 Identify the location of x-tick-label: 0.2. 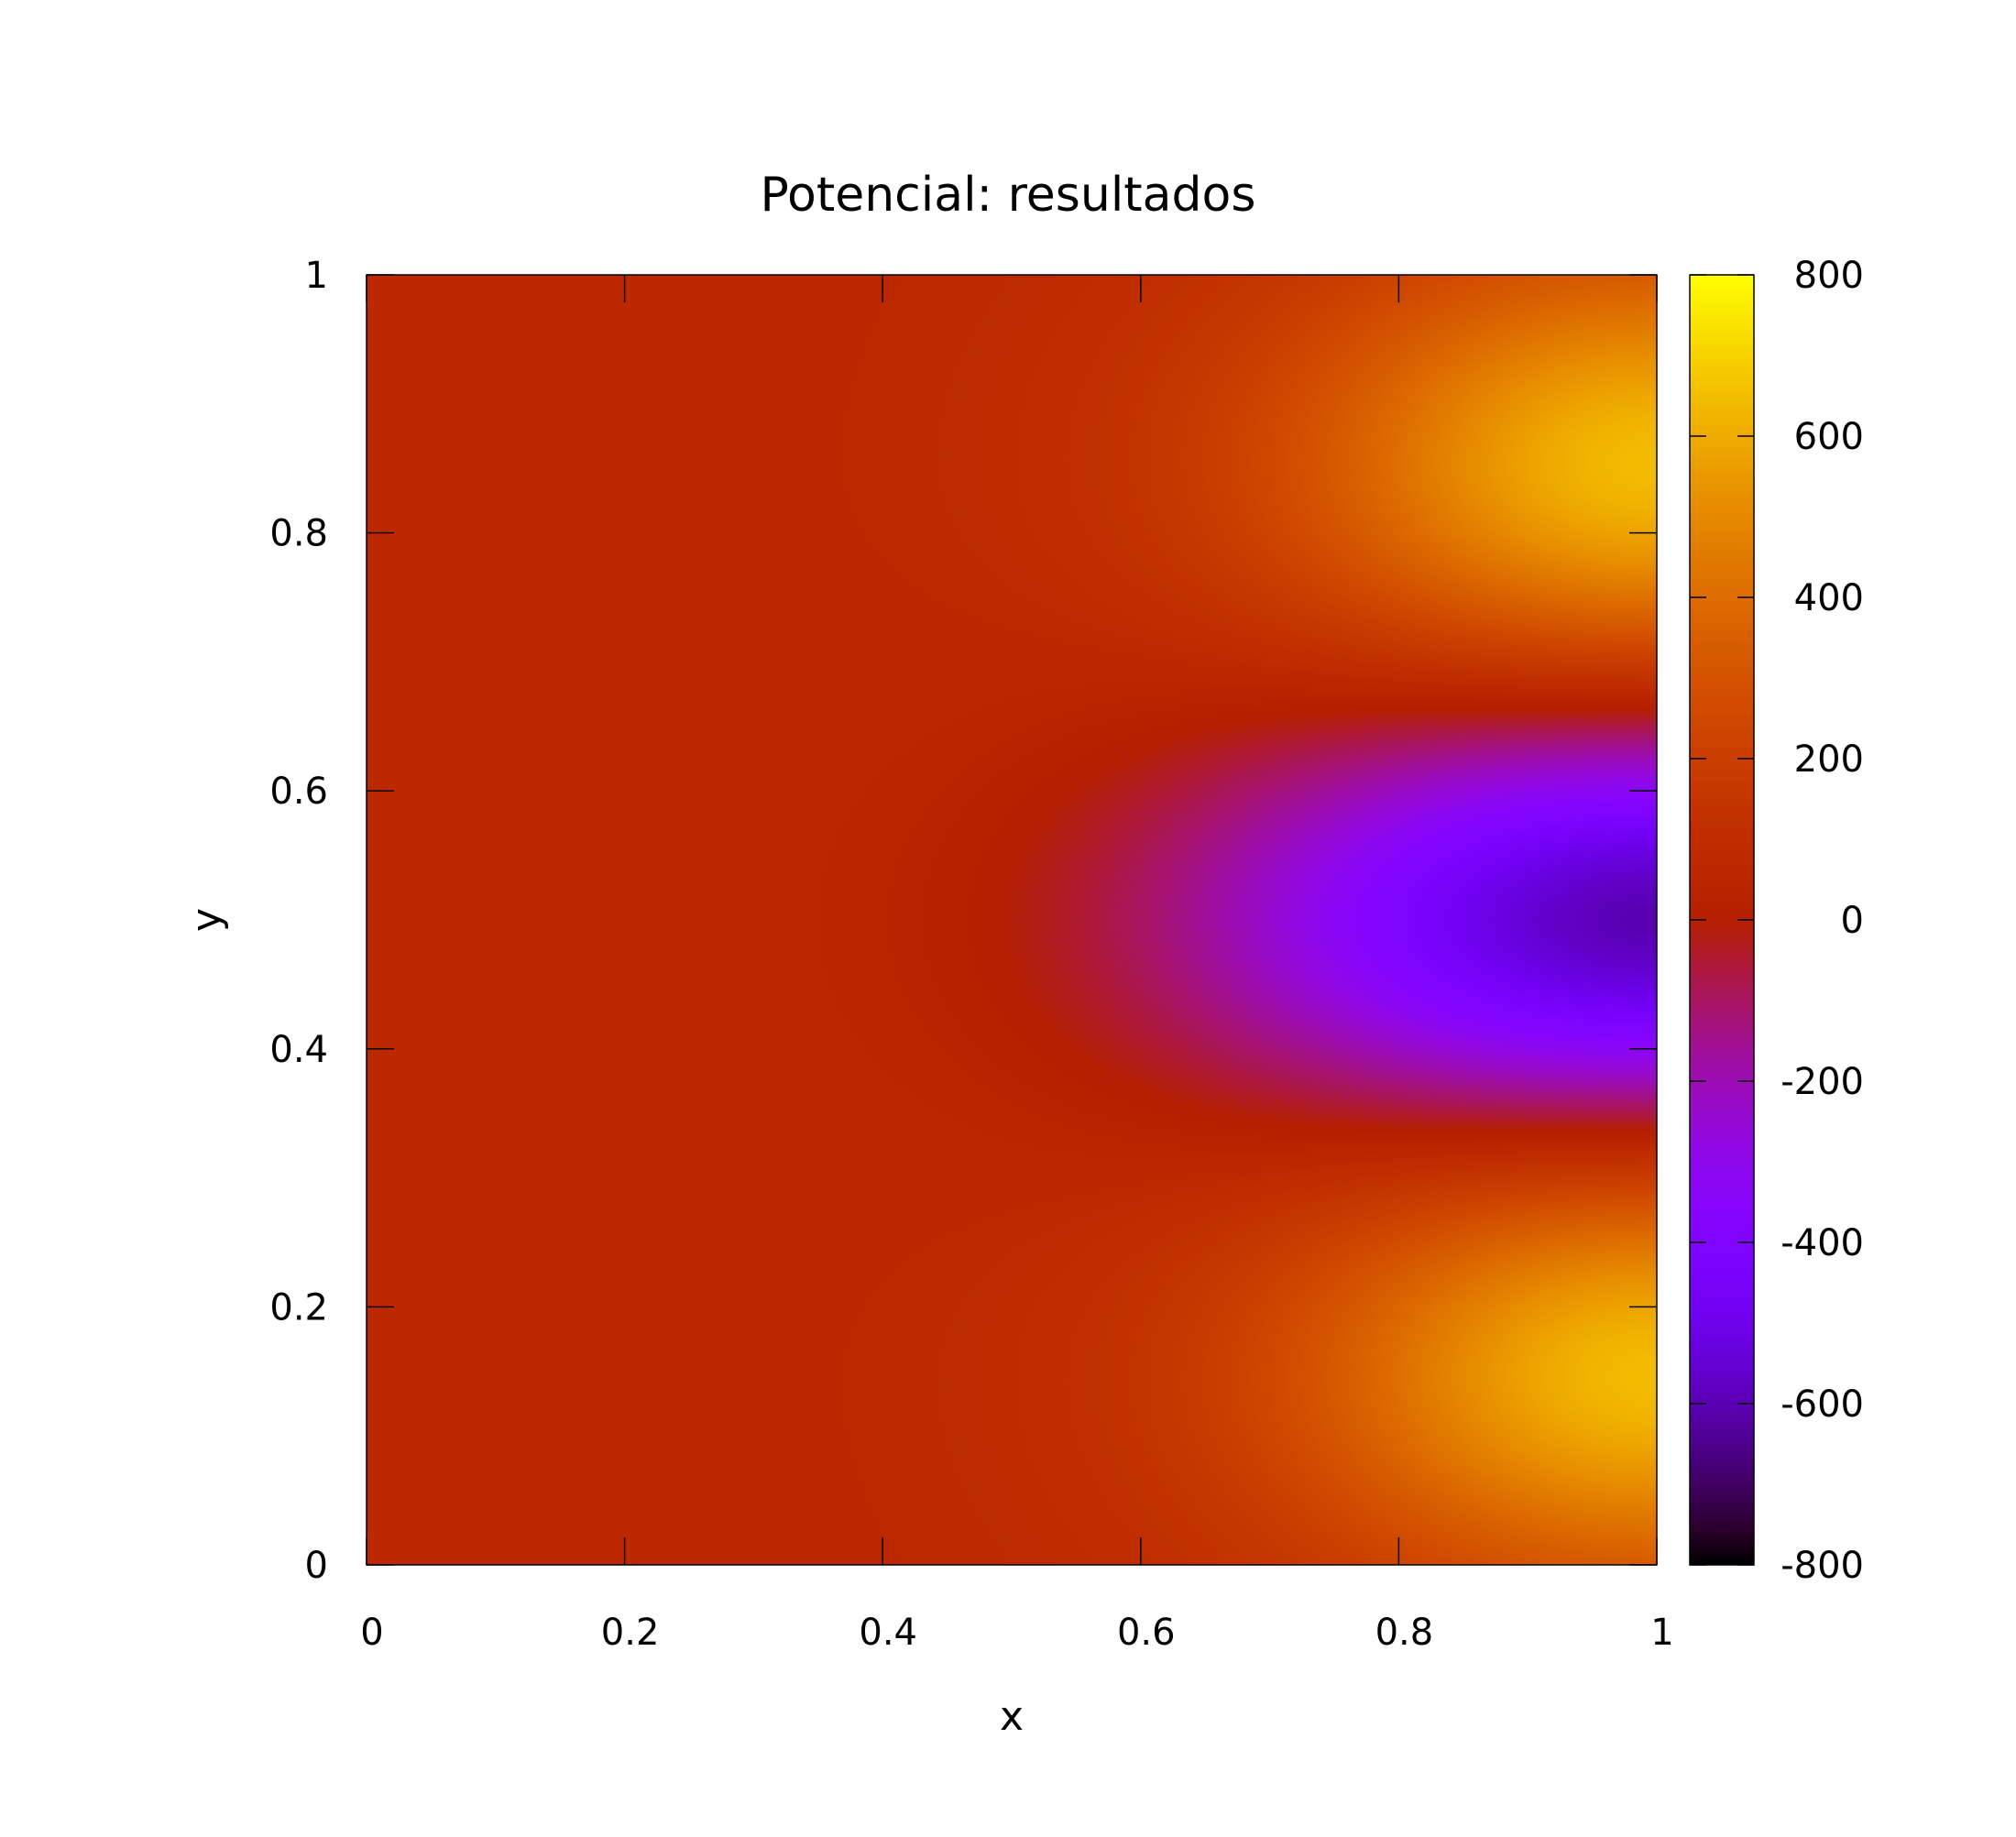
(630, 1633).